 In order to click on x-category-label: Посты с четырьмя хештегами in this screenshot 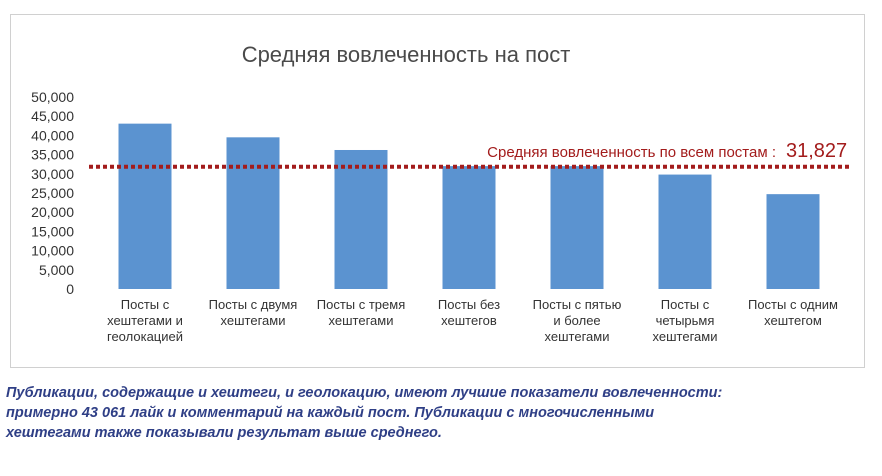, I will do `click(685, 320)`.